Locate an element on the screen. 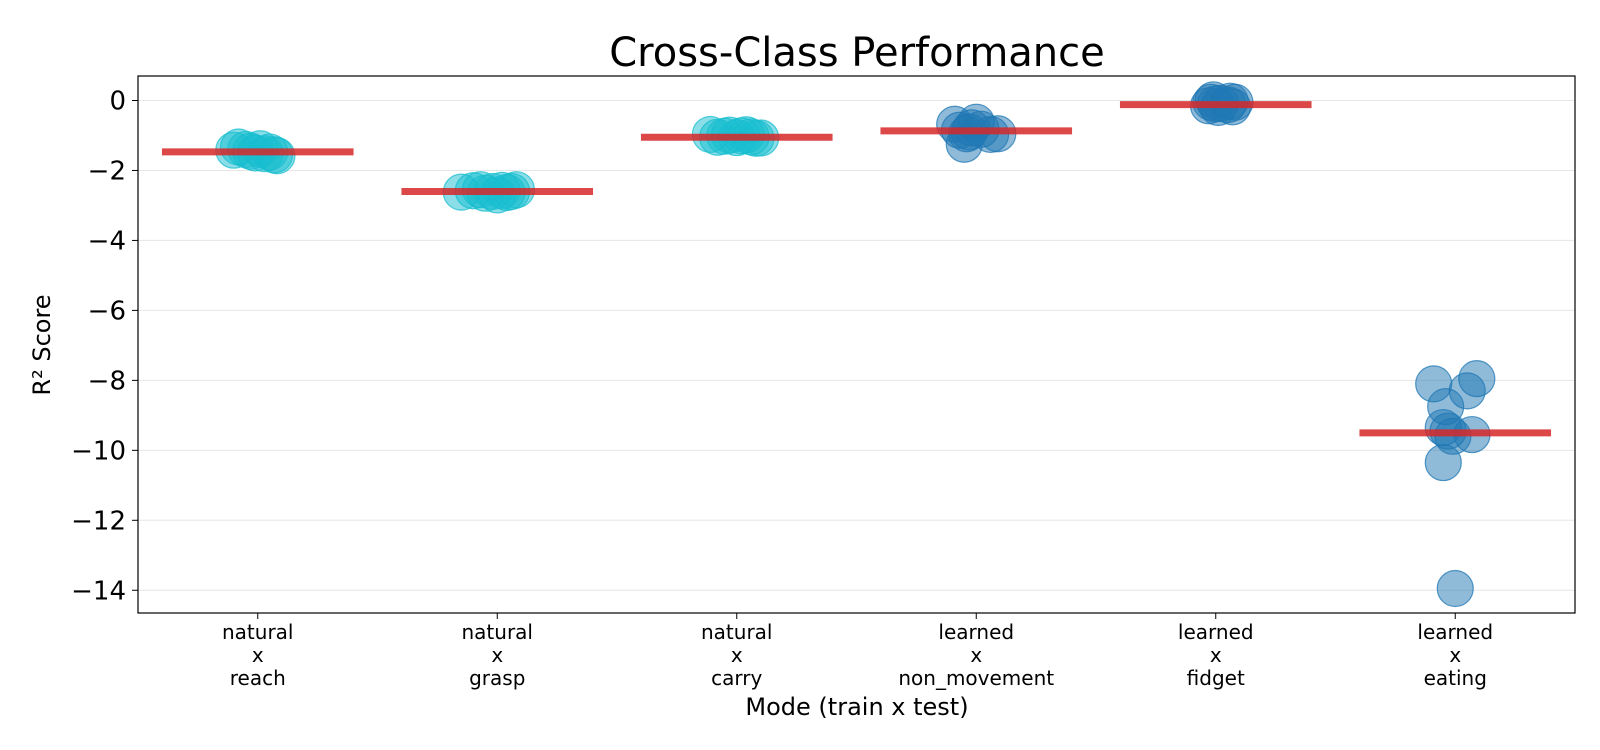 The width and height of the screenshot is (1600, 750). y-tick-label: −10 is located at coordinates (98, 451).